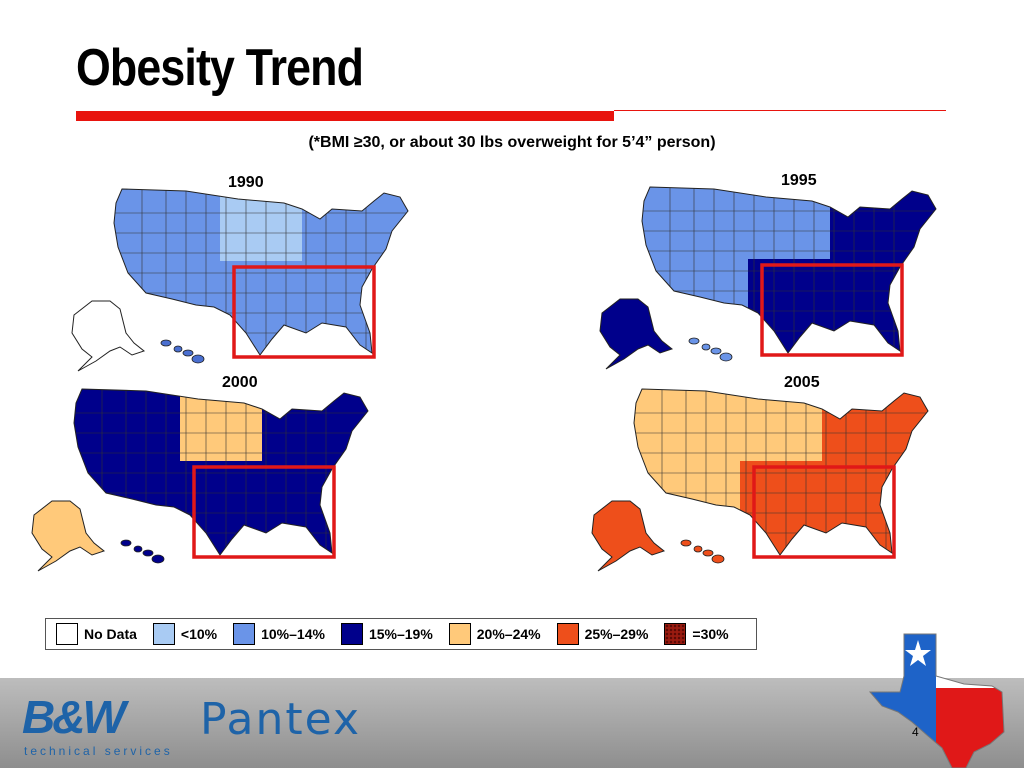 The height and width of the screenshot is (768, 1024). I want to click on texas-flag-icon, so click(936, 700).